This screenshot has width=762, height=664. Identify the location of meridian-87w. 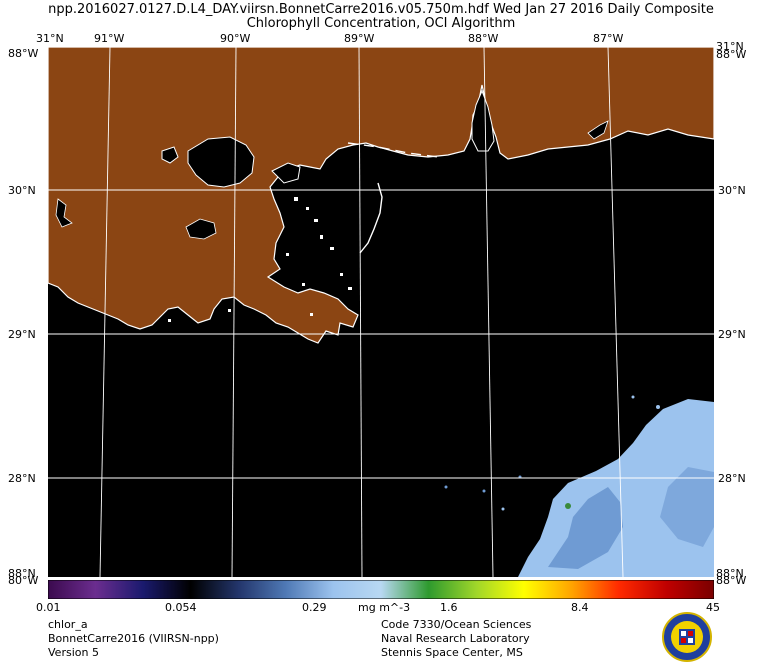
(615, 312).